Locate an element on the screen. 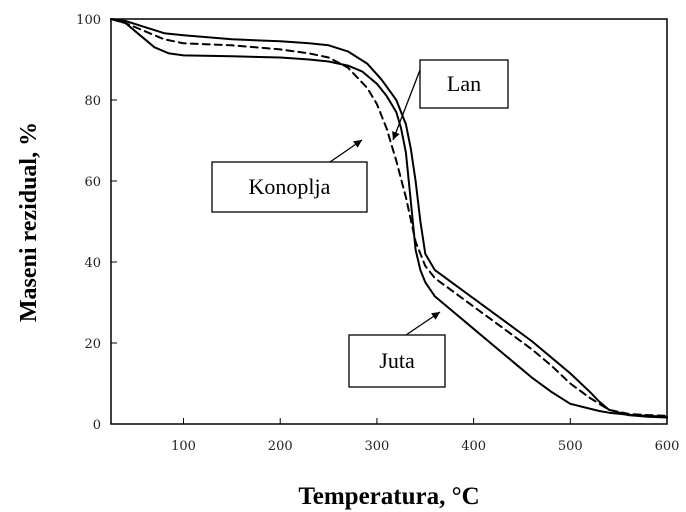 The image size is (686, 512). label-box-juta is located at coordinates (397, 361).